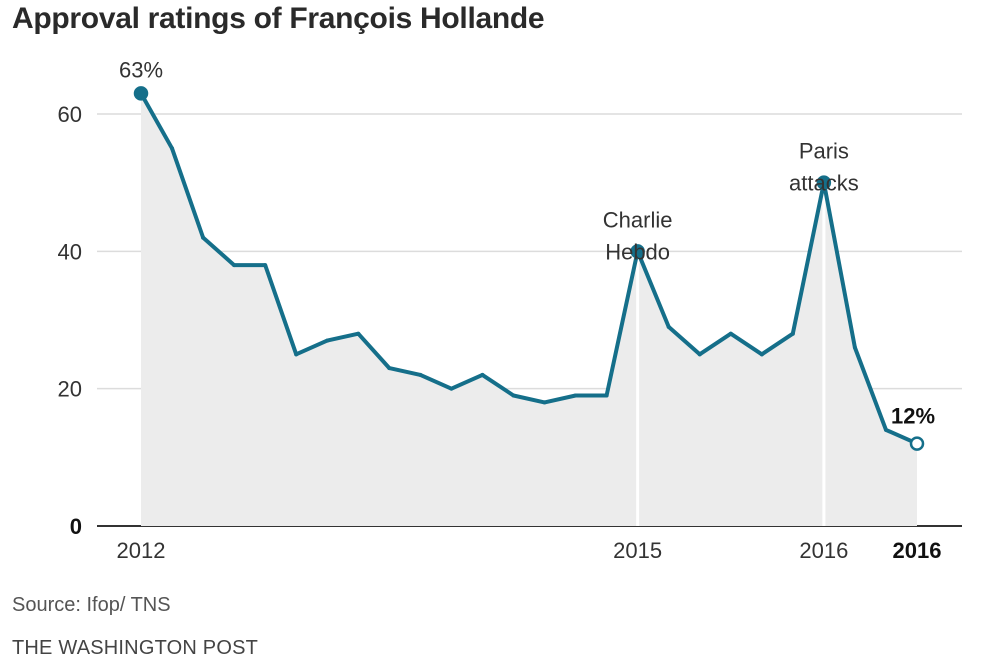 Image resolution: width=1000 pixels, height=670 pixels. I want to click on publisher-credit: THE WASHINGTON POST, so click(135, 648).